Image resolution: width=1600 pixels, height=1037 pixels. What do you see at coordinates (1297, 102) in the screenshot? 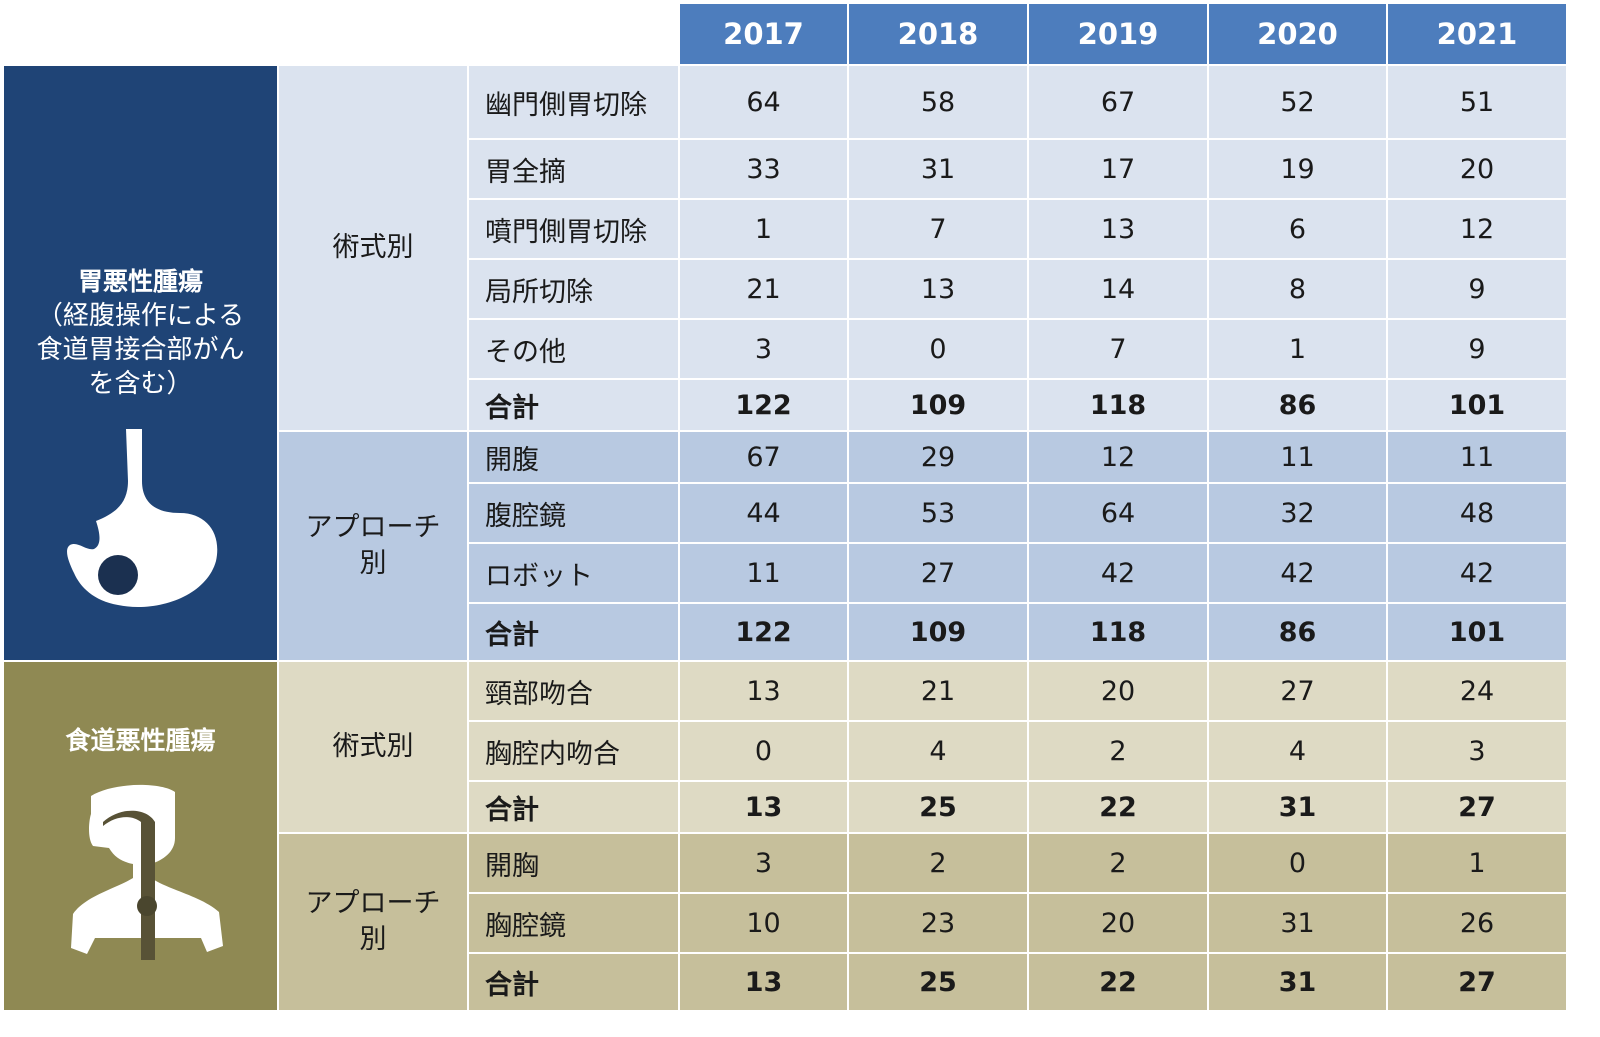
I see `value-cell: 52` at bounding box center [1297, 102].